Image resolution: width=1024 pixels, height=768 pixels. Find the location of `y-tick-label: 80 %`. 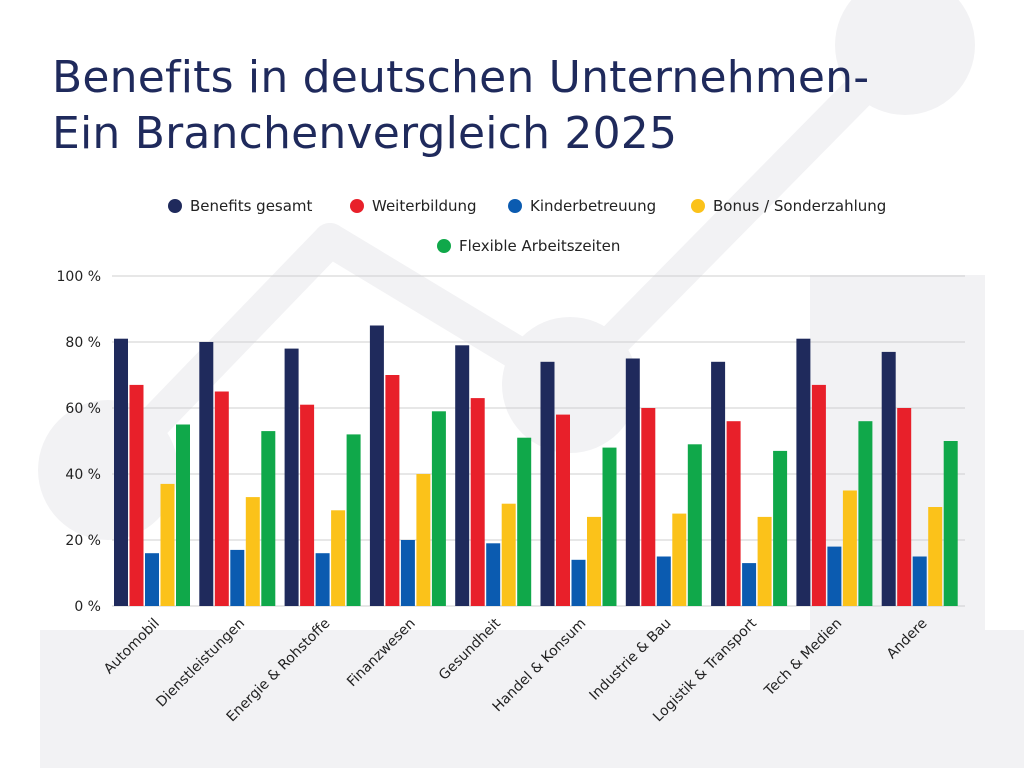

y-tick-label: 80 % is located at coordinates (83, 343).